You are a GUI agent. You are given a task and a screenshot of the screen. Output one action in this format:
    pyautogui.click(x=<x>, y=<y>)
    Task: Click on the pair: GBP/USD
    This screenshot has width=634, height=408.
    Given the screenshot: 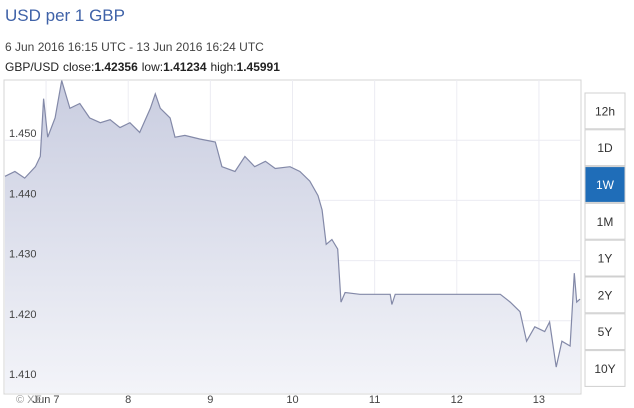 What is the action you would take?
    pyautogui.click(x=32, y=67)
    